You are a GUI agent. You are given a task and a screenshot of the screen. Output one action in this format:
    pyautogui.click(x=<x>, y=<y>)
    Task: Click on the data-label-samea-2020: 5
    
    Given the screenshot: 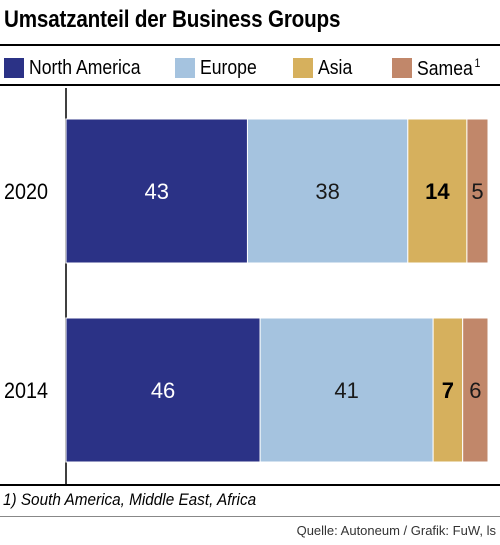 What is the action you would take?
    pyautogui.click(x=477, y=191)
    